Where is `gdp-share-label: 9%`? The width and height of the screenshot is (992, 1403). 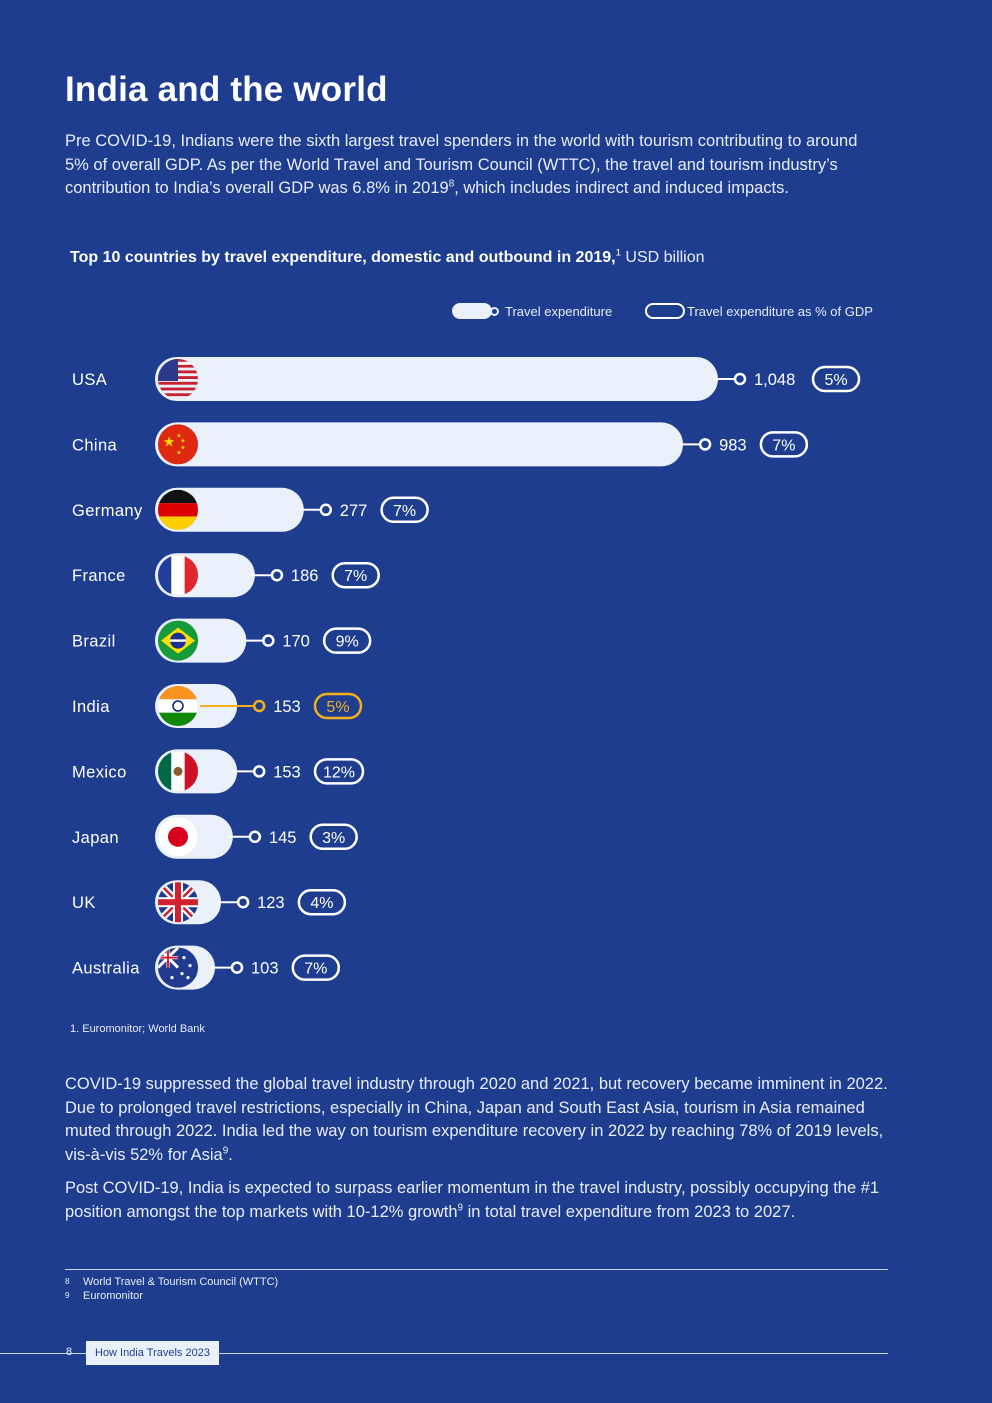
gdp-share-label: 9% is located at coordinates (347, 642).